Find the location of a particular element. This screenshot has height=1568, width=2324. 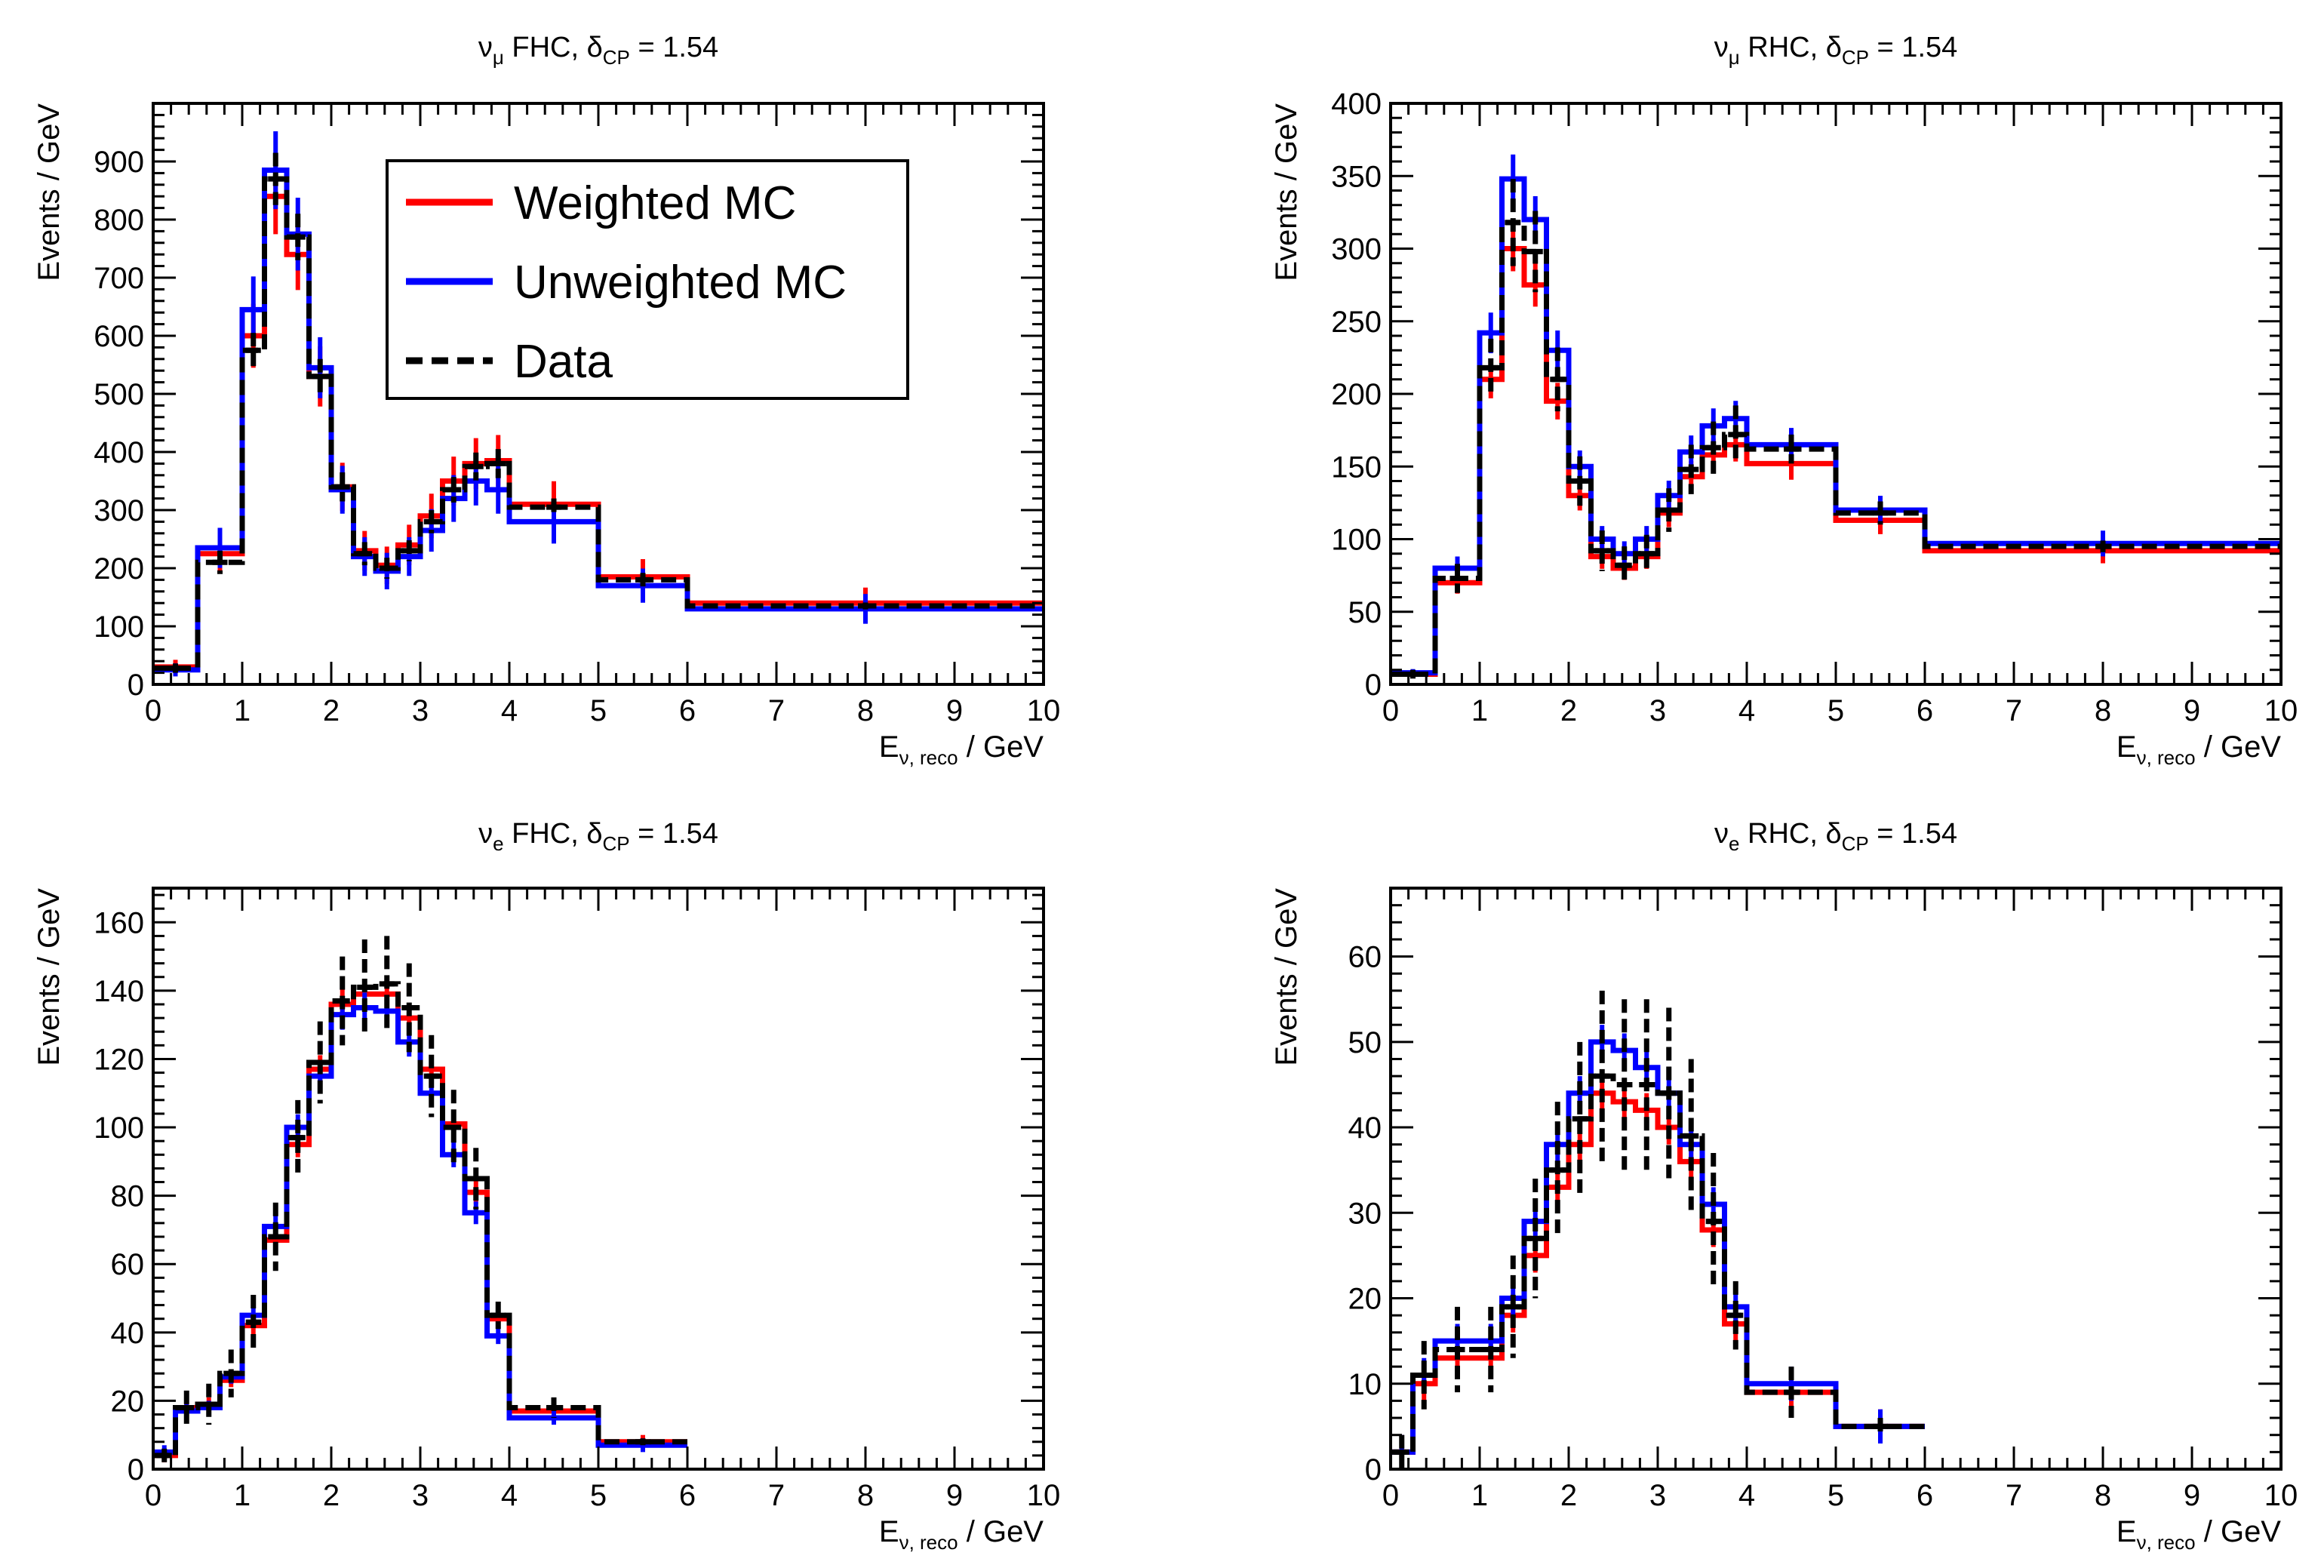

legend: Weighted MC Unweighted MC Data is located at coordinates (647, 279).